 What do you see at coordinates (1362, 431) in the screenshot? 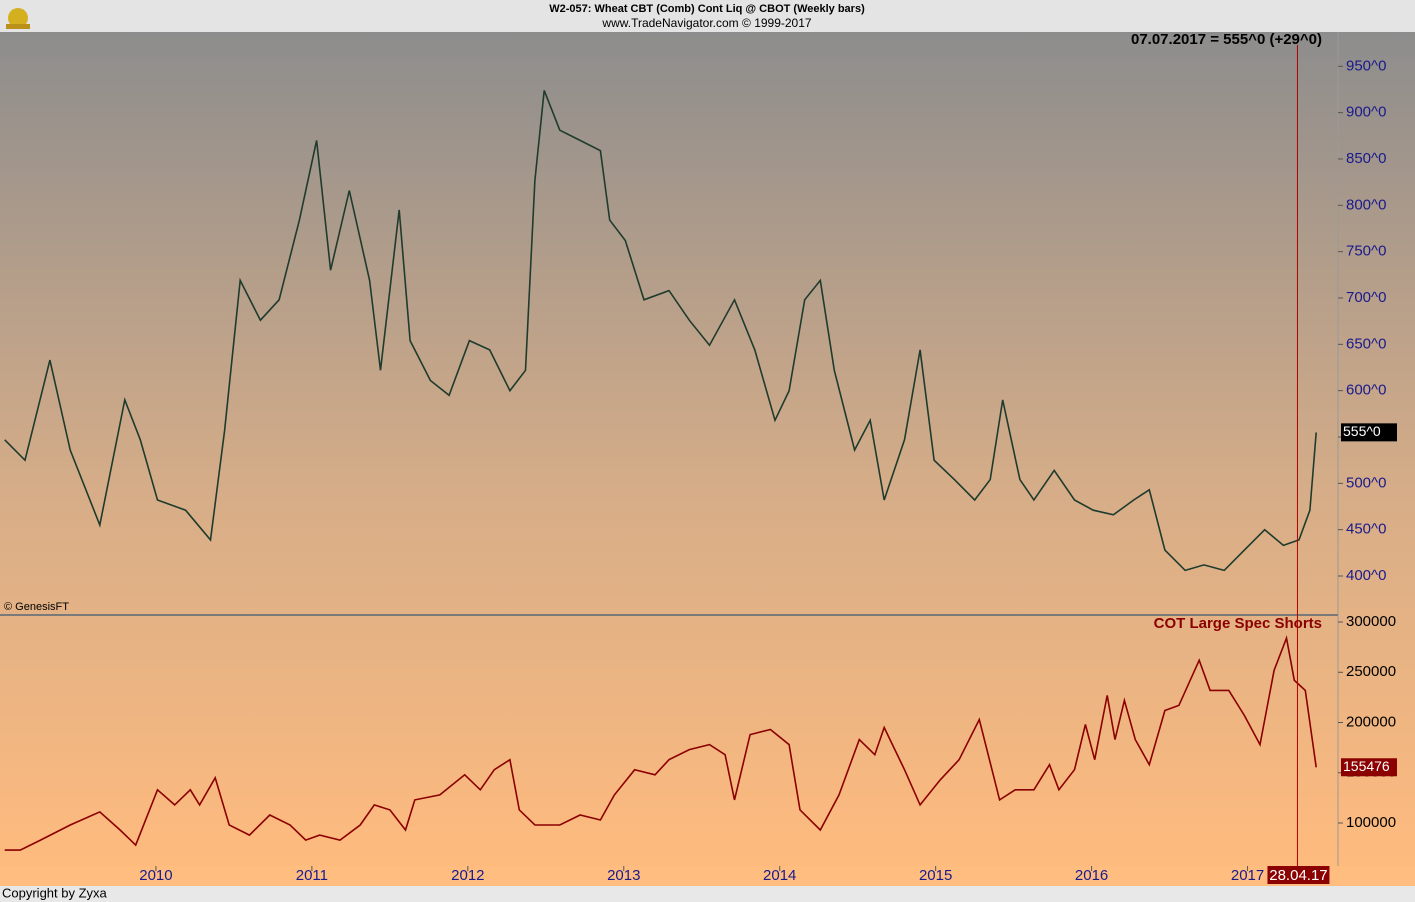
I see `last-value-label: 555^0` at bounding box center [1362, 431].